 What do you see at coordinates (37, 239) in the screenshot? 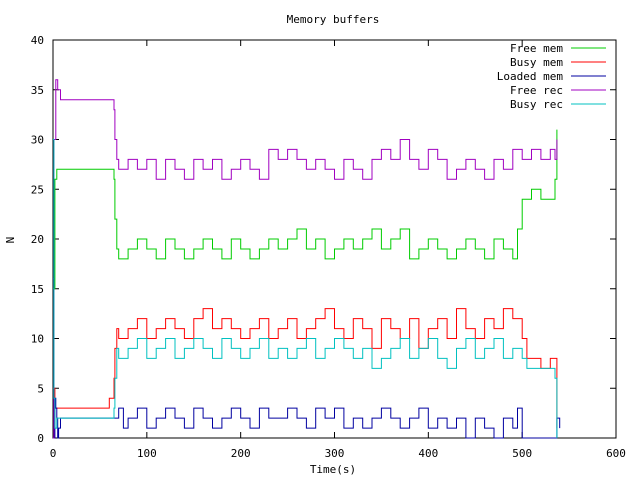
I see `y-tick-label: 20` at bounding box center [37, 239].